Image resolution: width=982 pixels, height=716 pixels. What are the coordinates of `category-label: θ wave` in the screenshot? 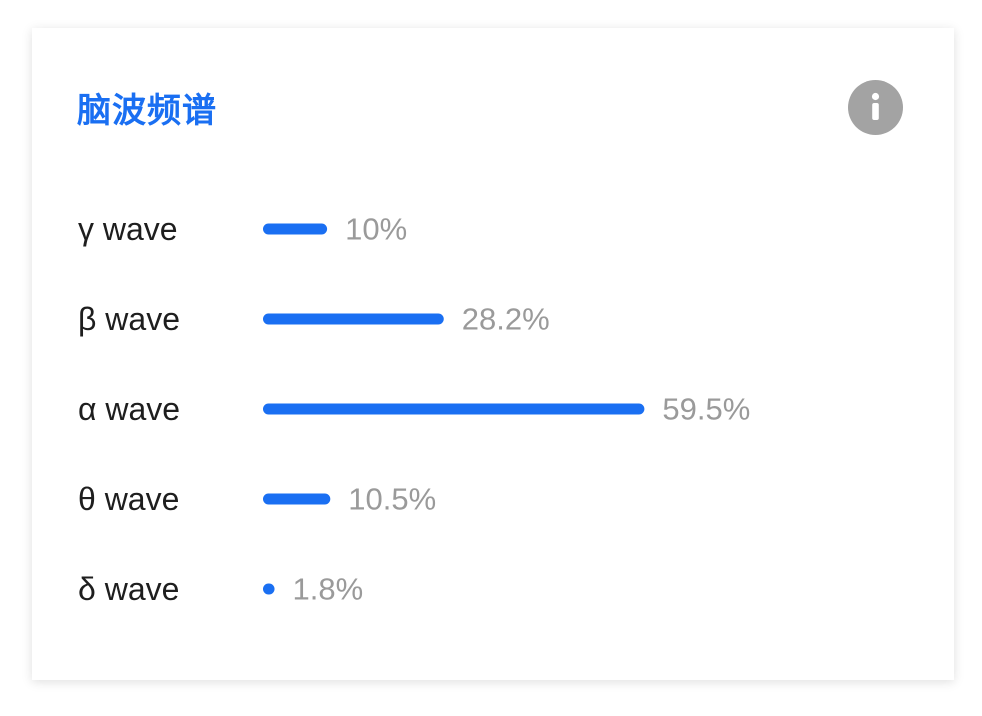 It's located at (128, 499).